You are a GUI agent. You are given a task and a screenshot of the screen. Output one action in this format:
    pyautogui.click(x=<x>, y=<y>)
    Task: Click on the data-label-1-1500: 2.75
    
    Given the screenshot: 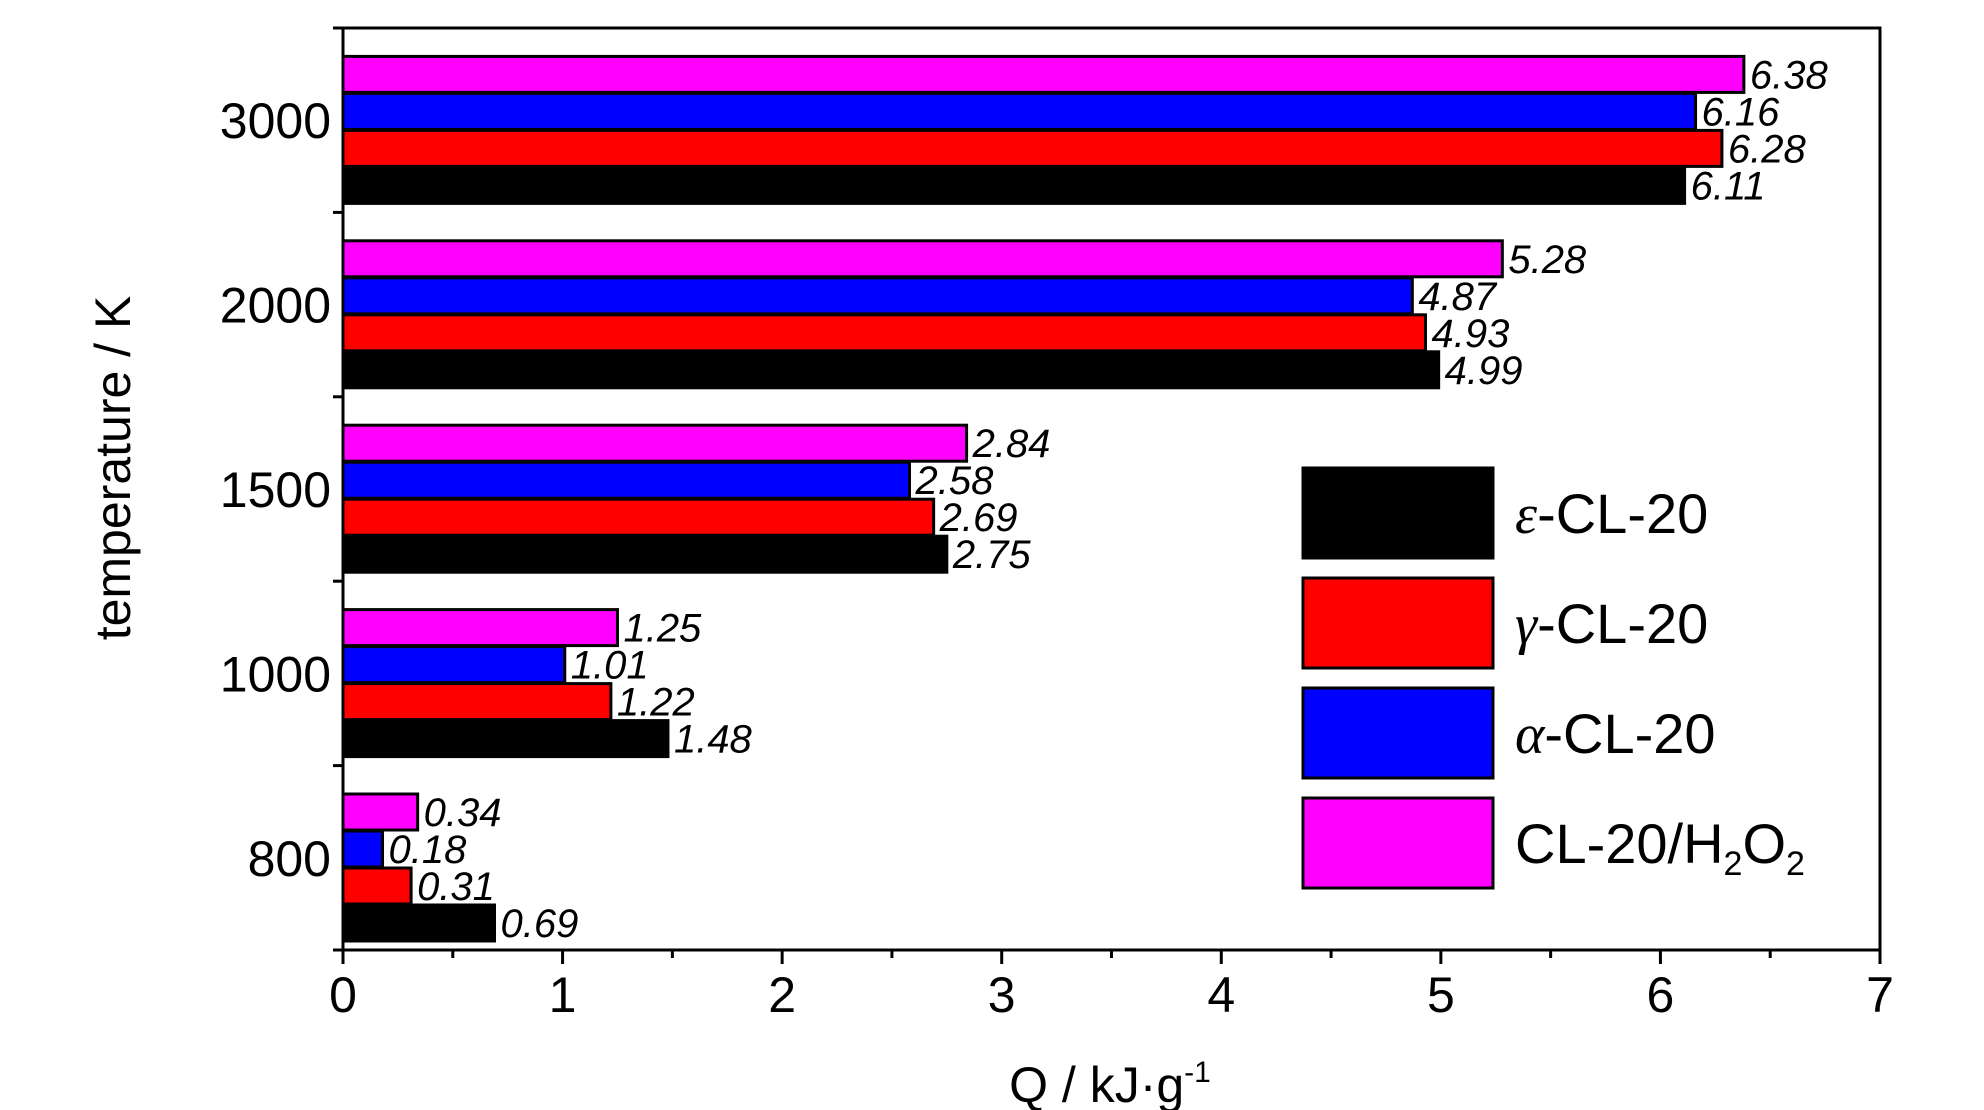 What is the action you would take?
    pyautogui.click(x=992, y=555)
    